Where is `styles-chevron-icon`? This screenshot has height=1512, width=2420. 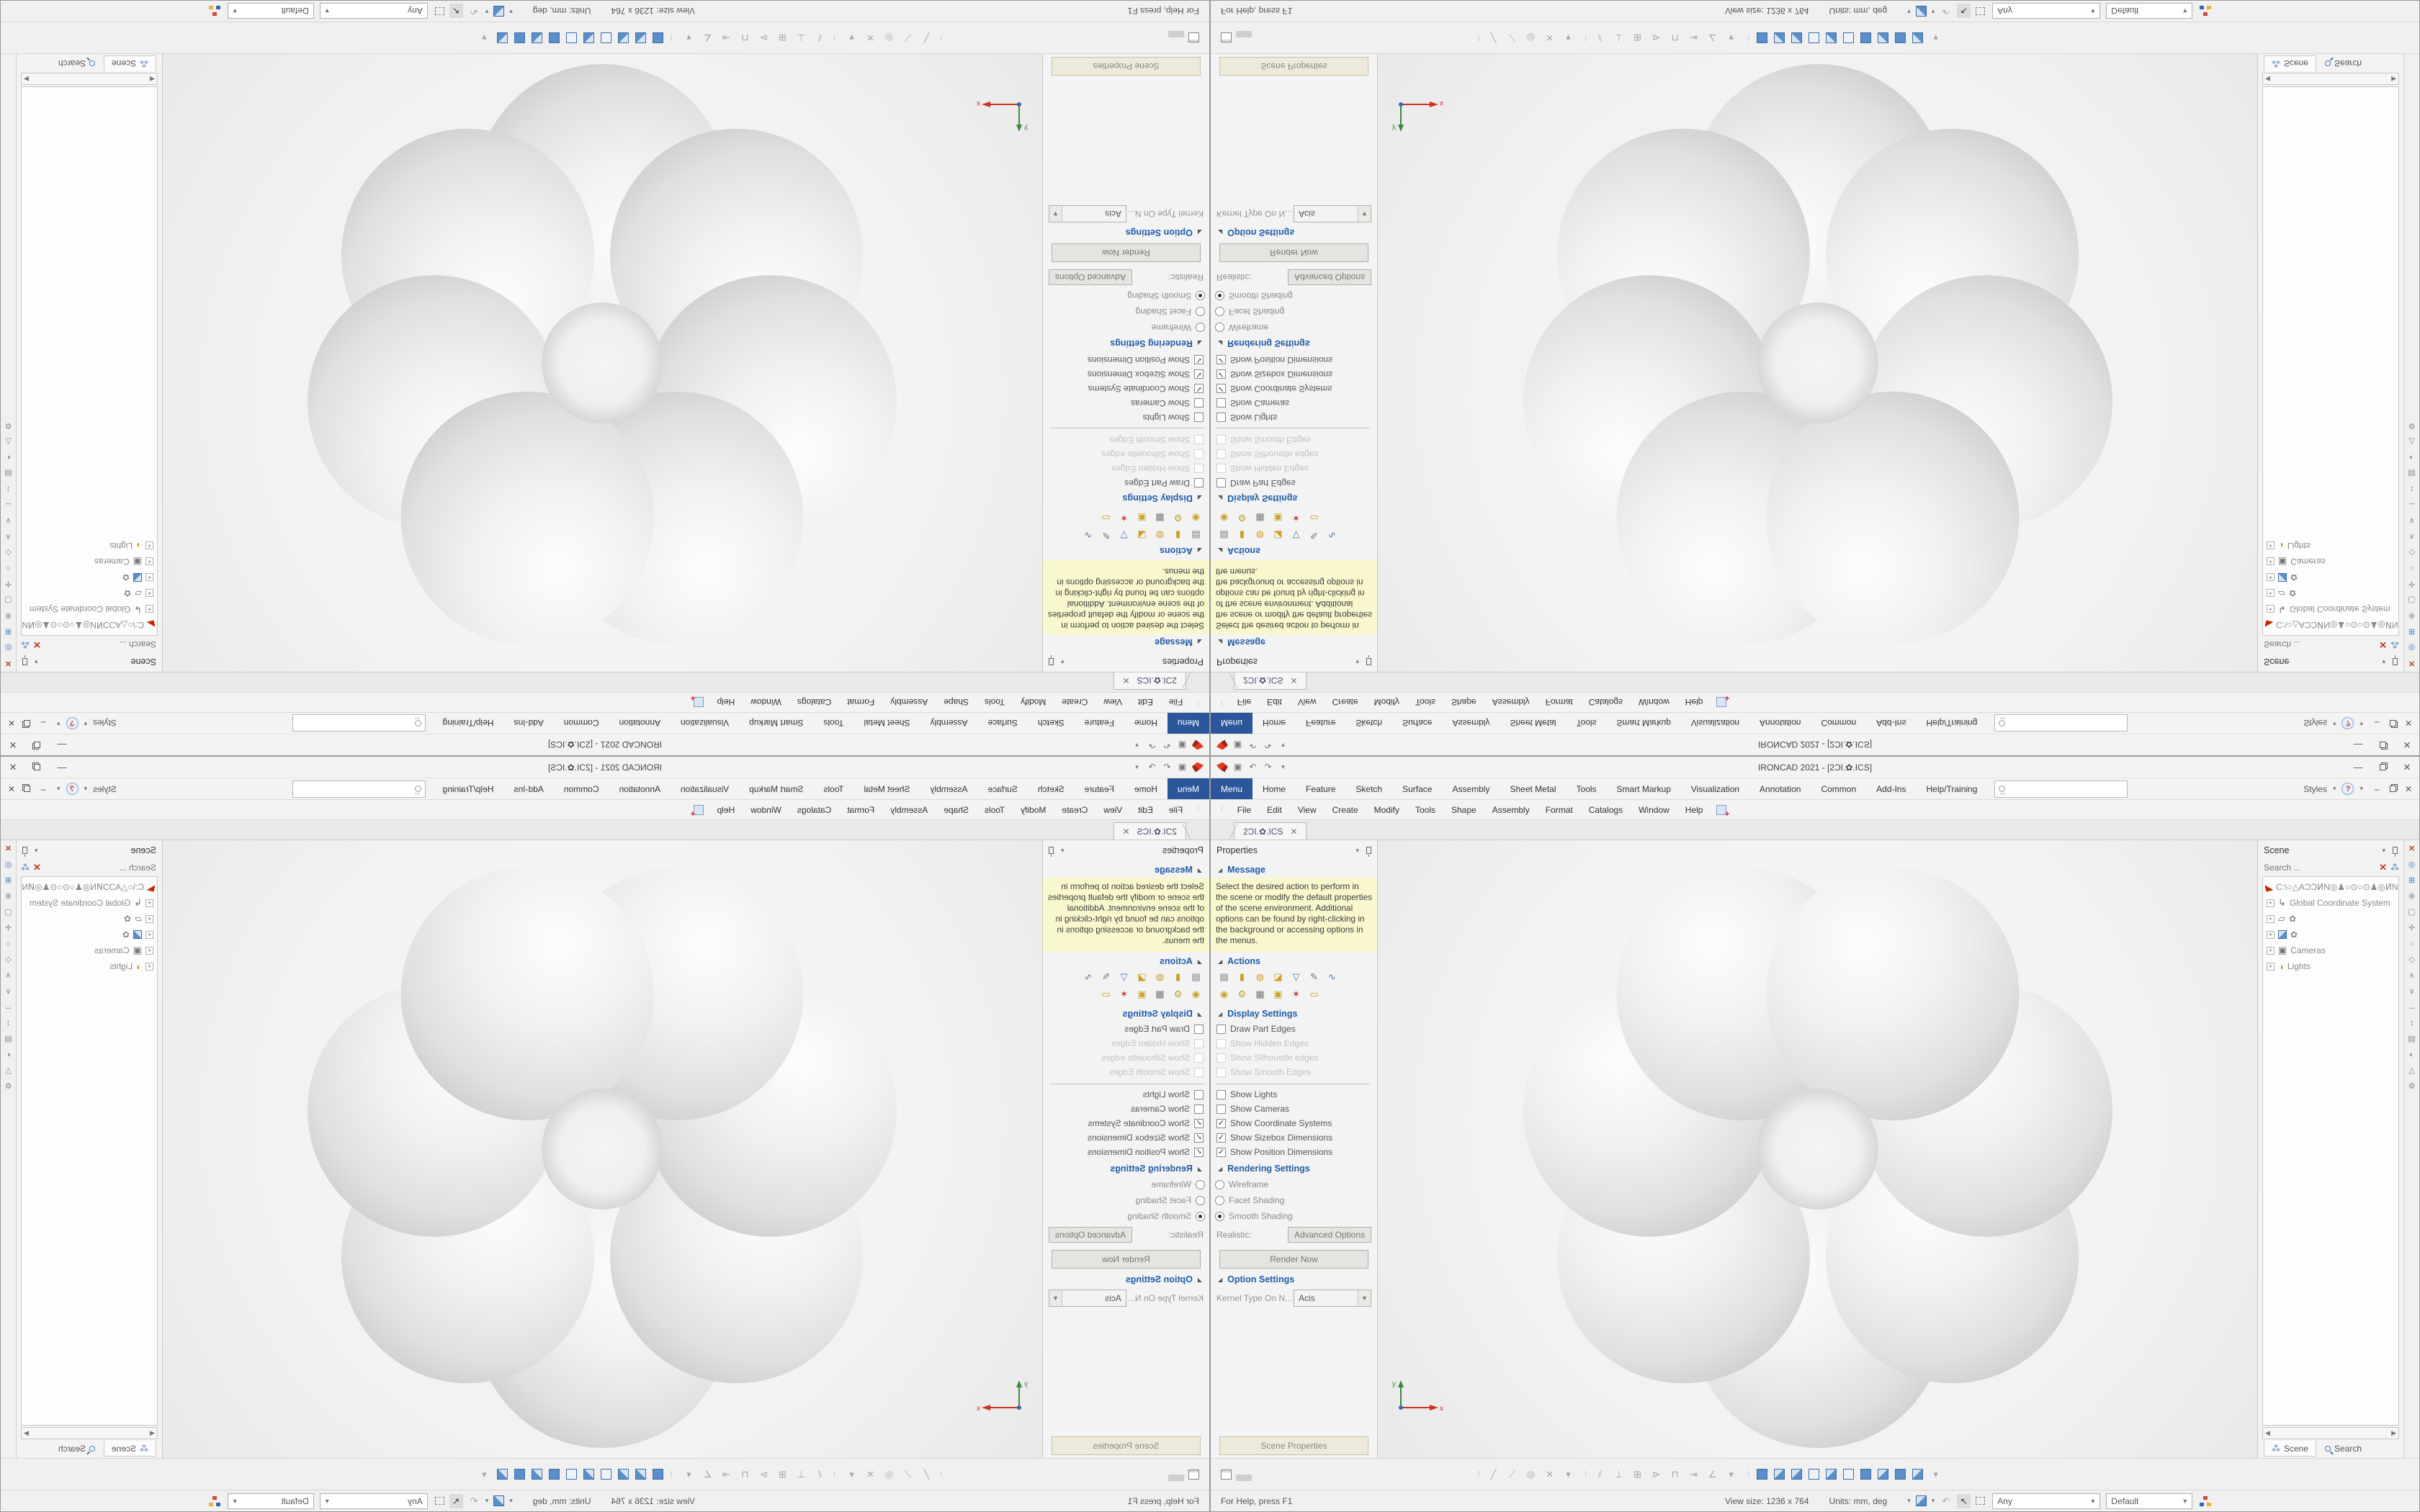
styles-chevron-icon is located at coordinates (86, 789).